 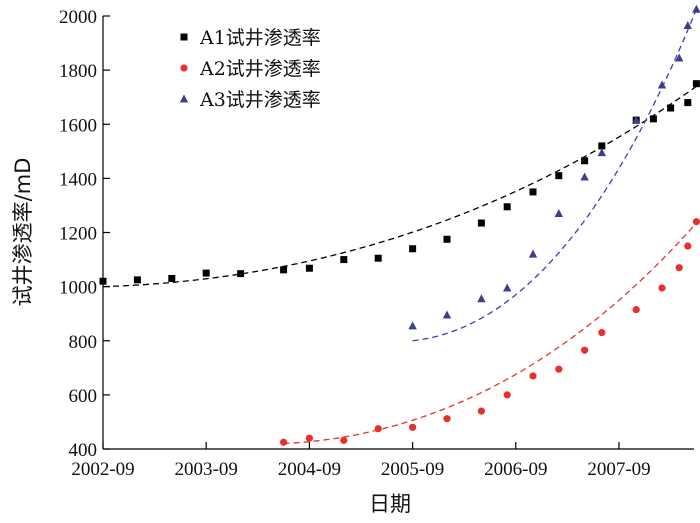 What do you see at coordinates (618, 469) in the screenshot?
I see `x-tick-label: 2007-09` at bounding box center [618, 469].